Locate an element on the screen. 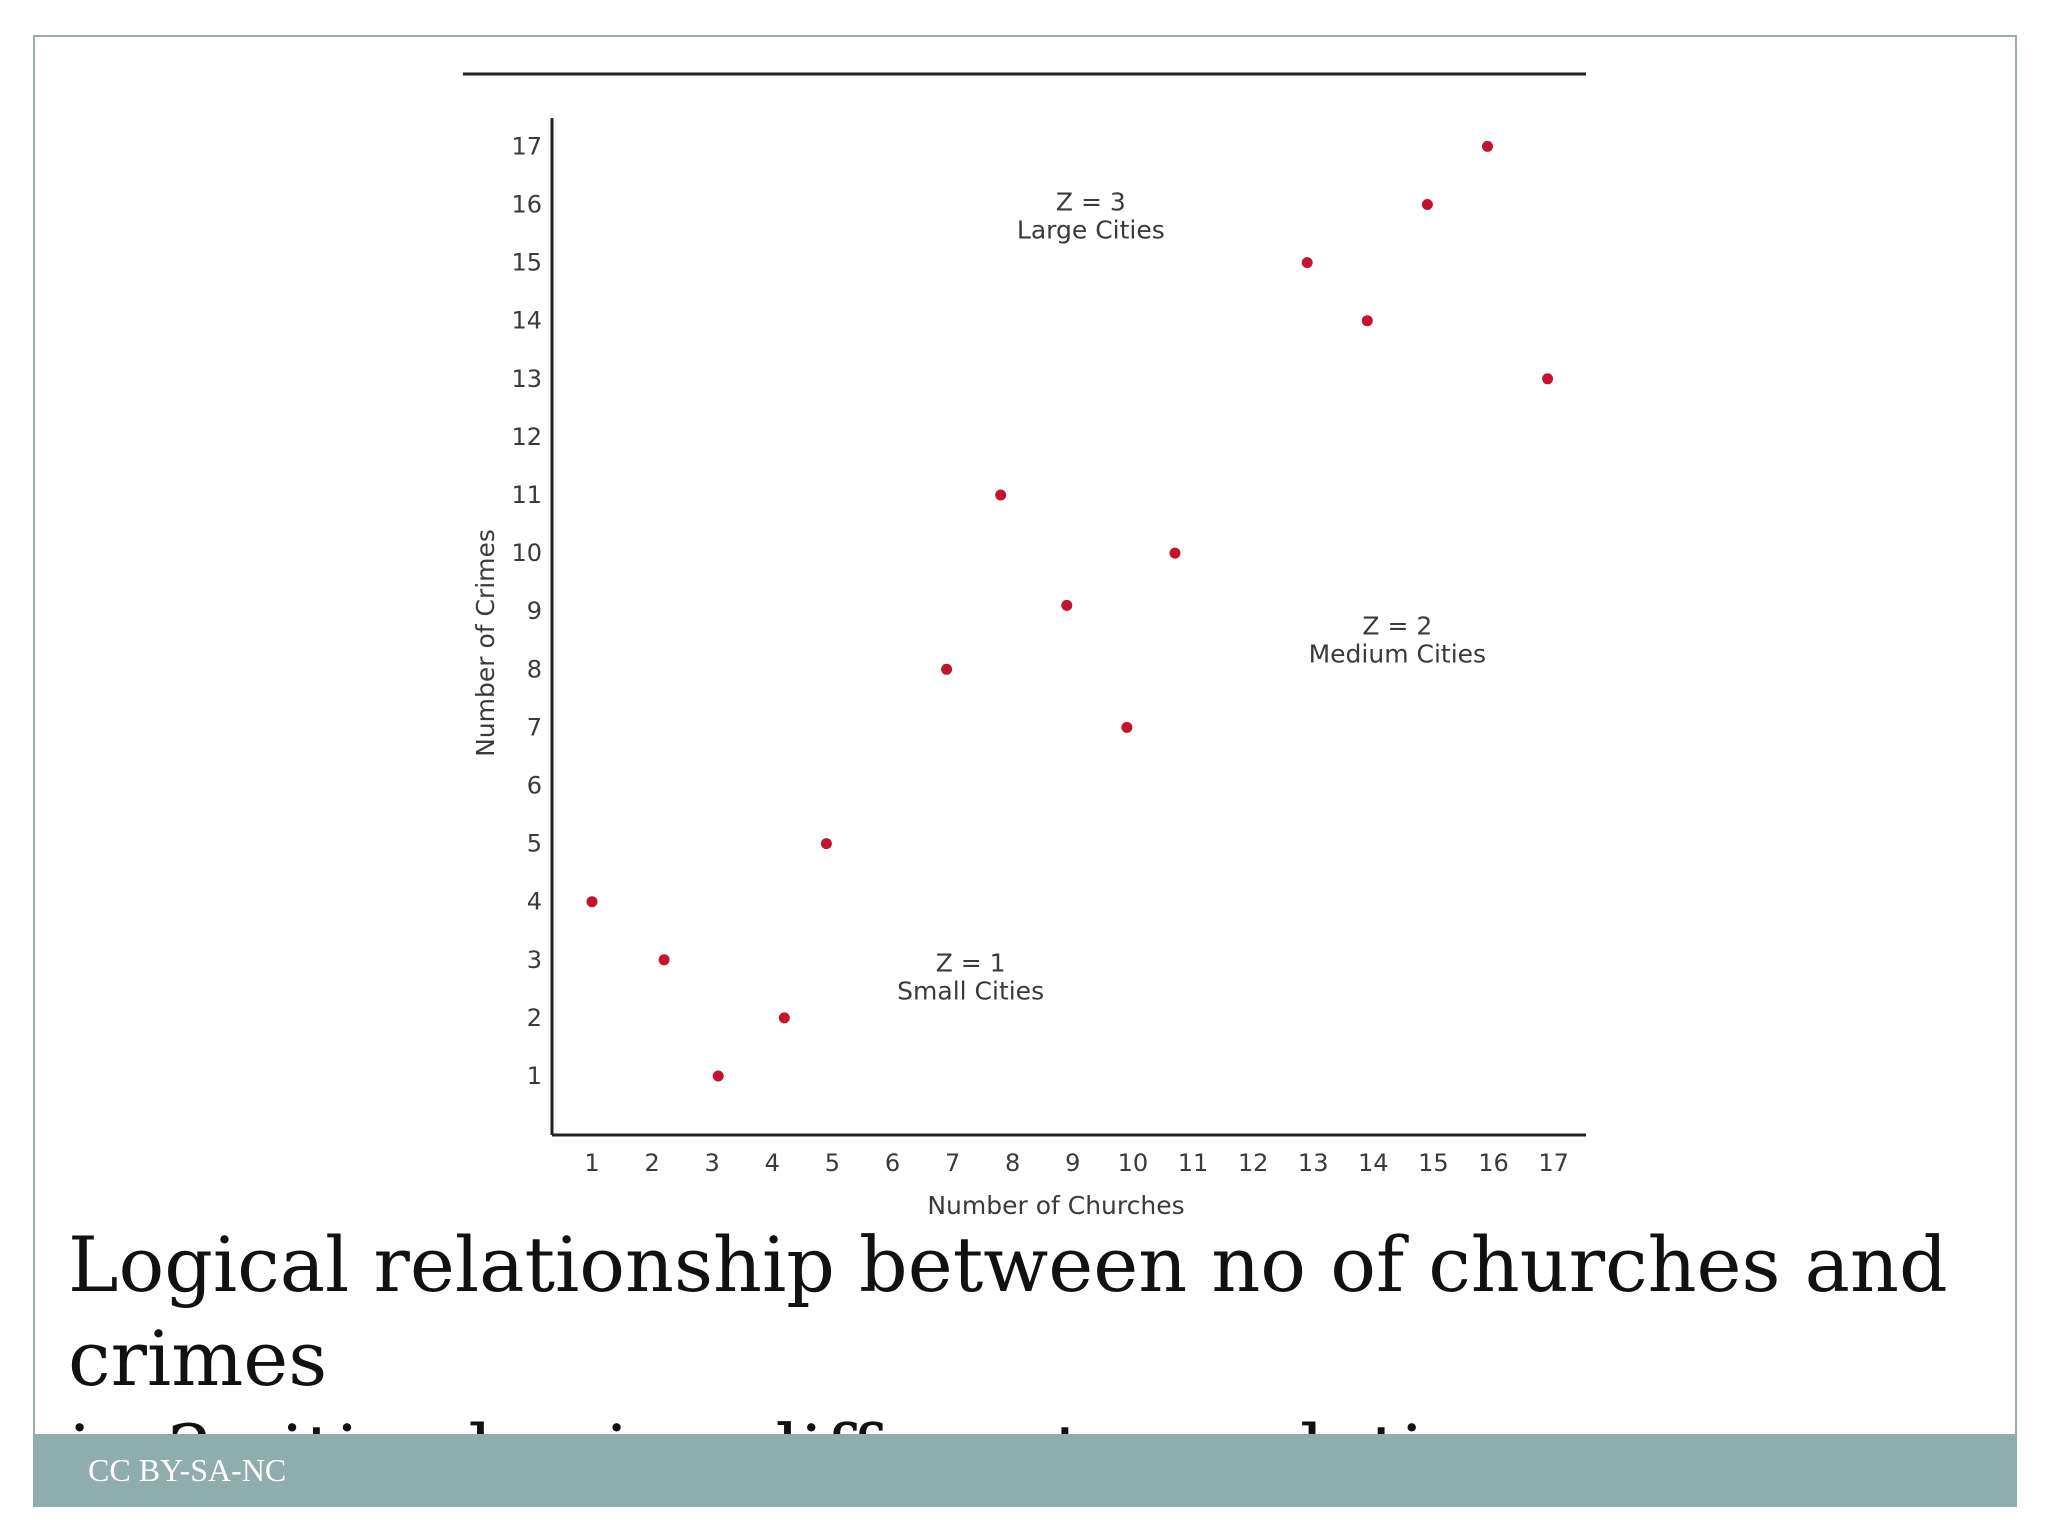 The height and width of the screenshot is (1536, 2048). x-tick-label: 13 is located at coordinates (1313, 1163).